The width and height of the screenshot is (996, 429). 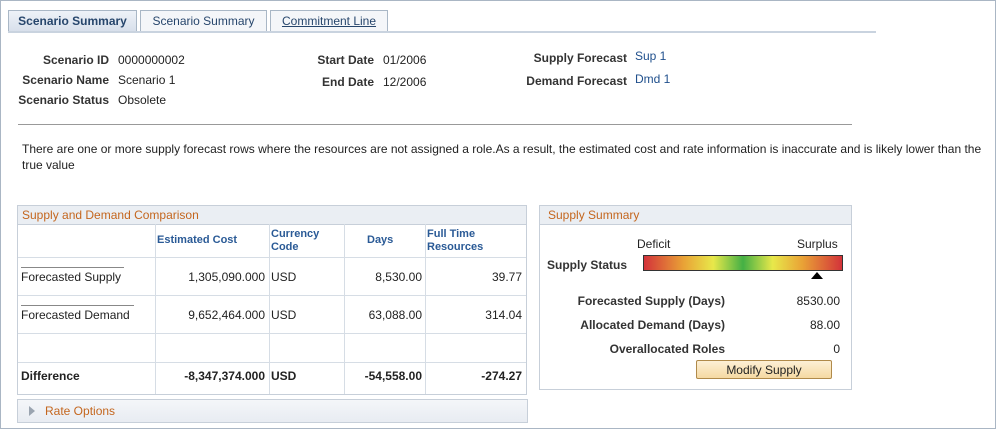 What do you see at coordinates (329, 20) in the screenshot?
I see `tab-commitment-line: Commitment Line` at bounding box center [329, 20].